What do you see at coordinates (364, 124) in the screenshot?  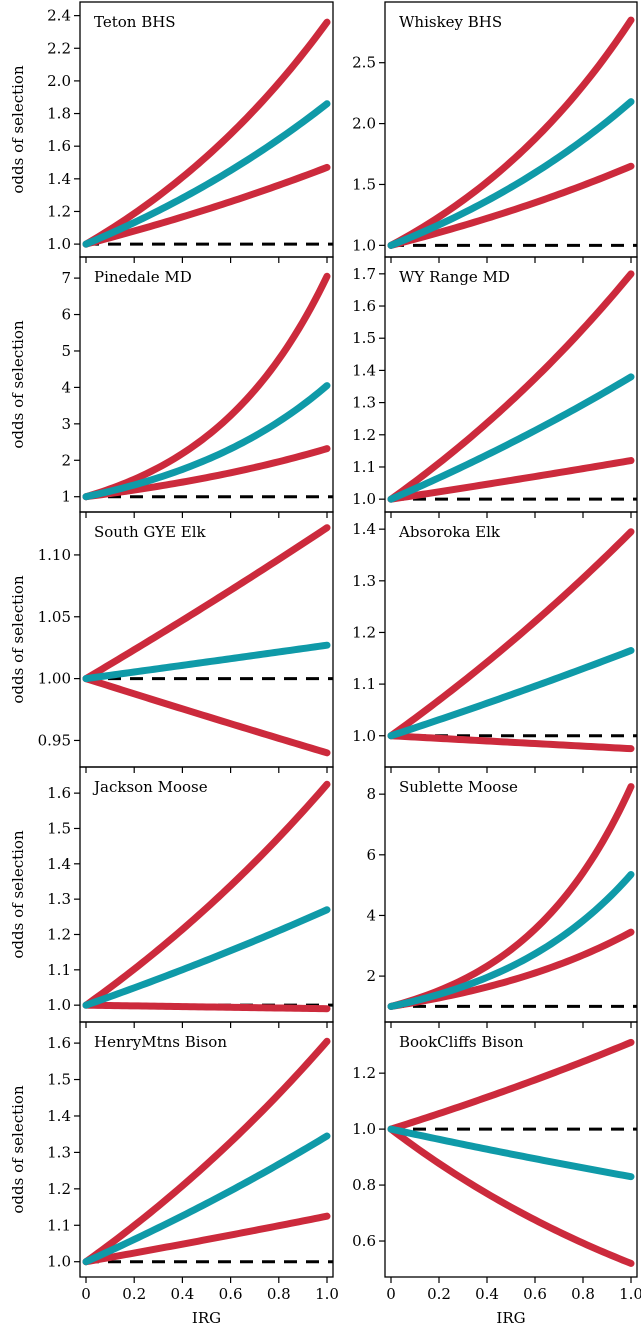 I see `y-tick-label: 2.0` at bounding box center [364, 124].